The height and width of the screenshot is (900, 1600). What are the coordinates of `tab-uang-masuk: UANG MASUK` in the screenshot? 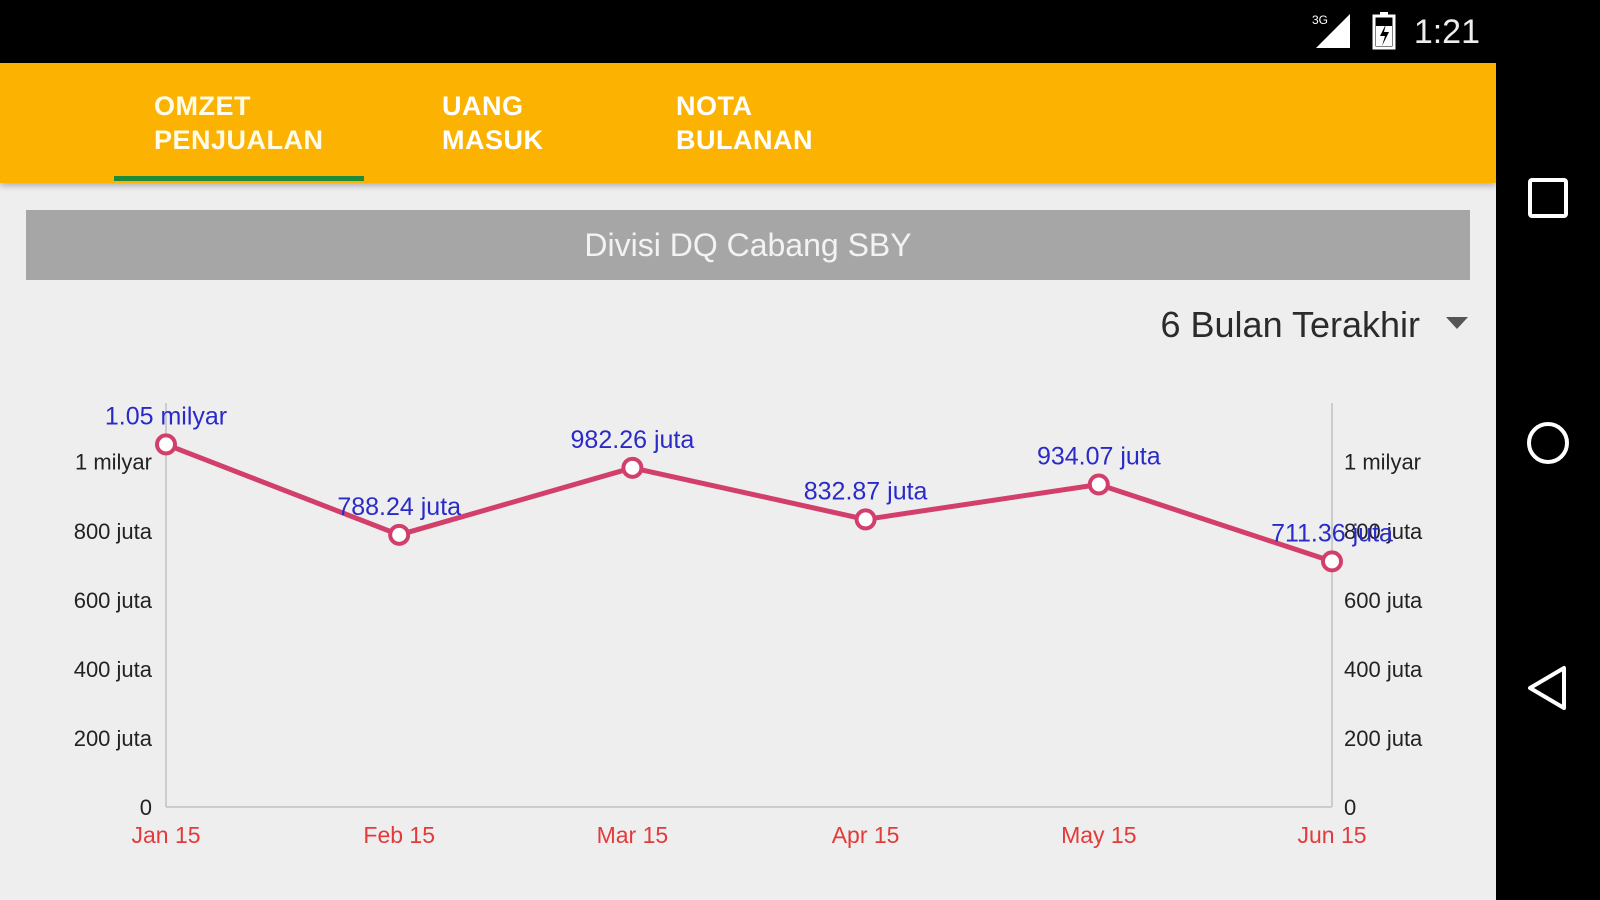 It's located at (502, 123).